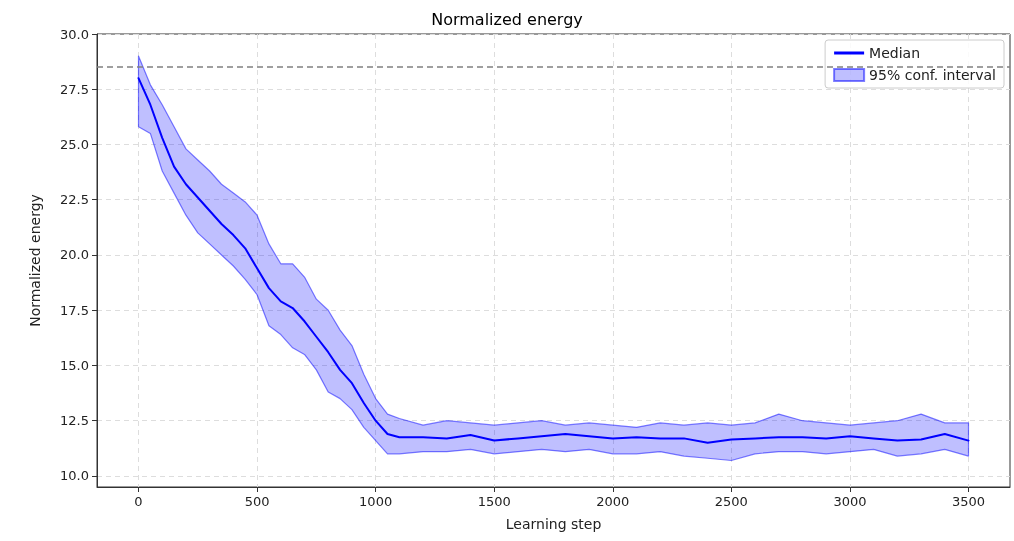 This screenshot has height=541, width=1014. I want to click on x-tick-label: 3000, so click(850, 501).